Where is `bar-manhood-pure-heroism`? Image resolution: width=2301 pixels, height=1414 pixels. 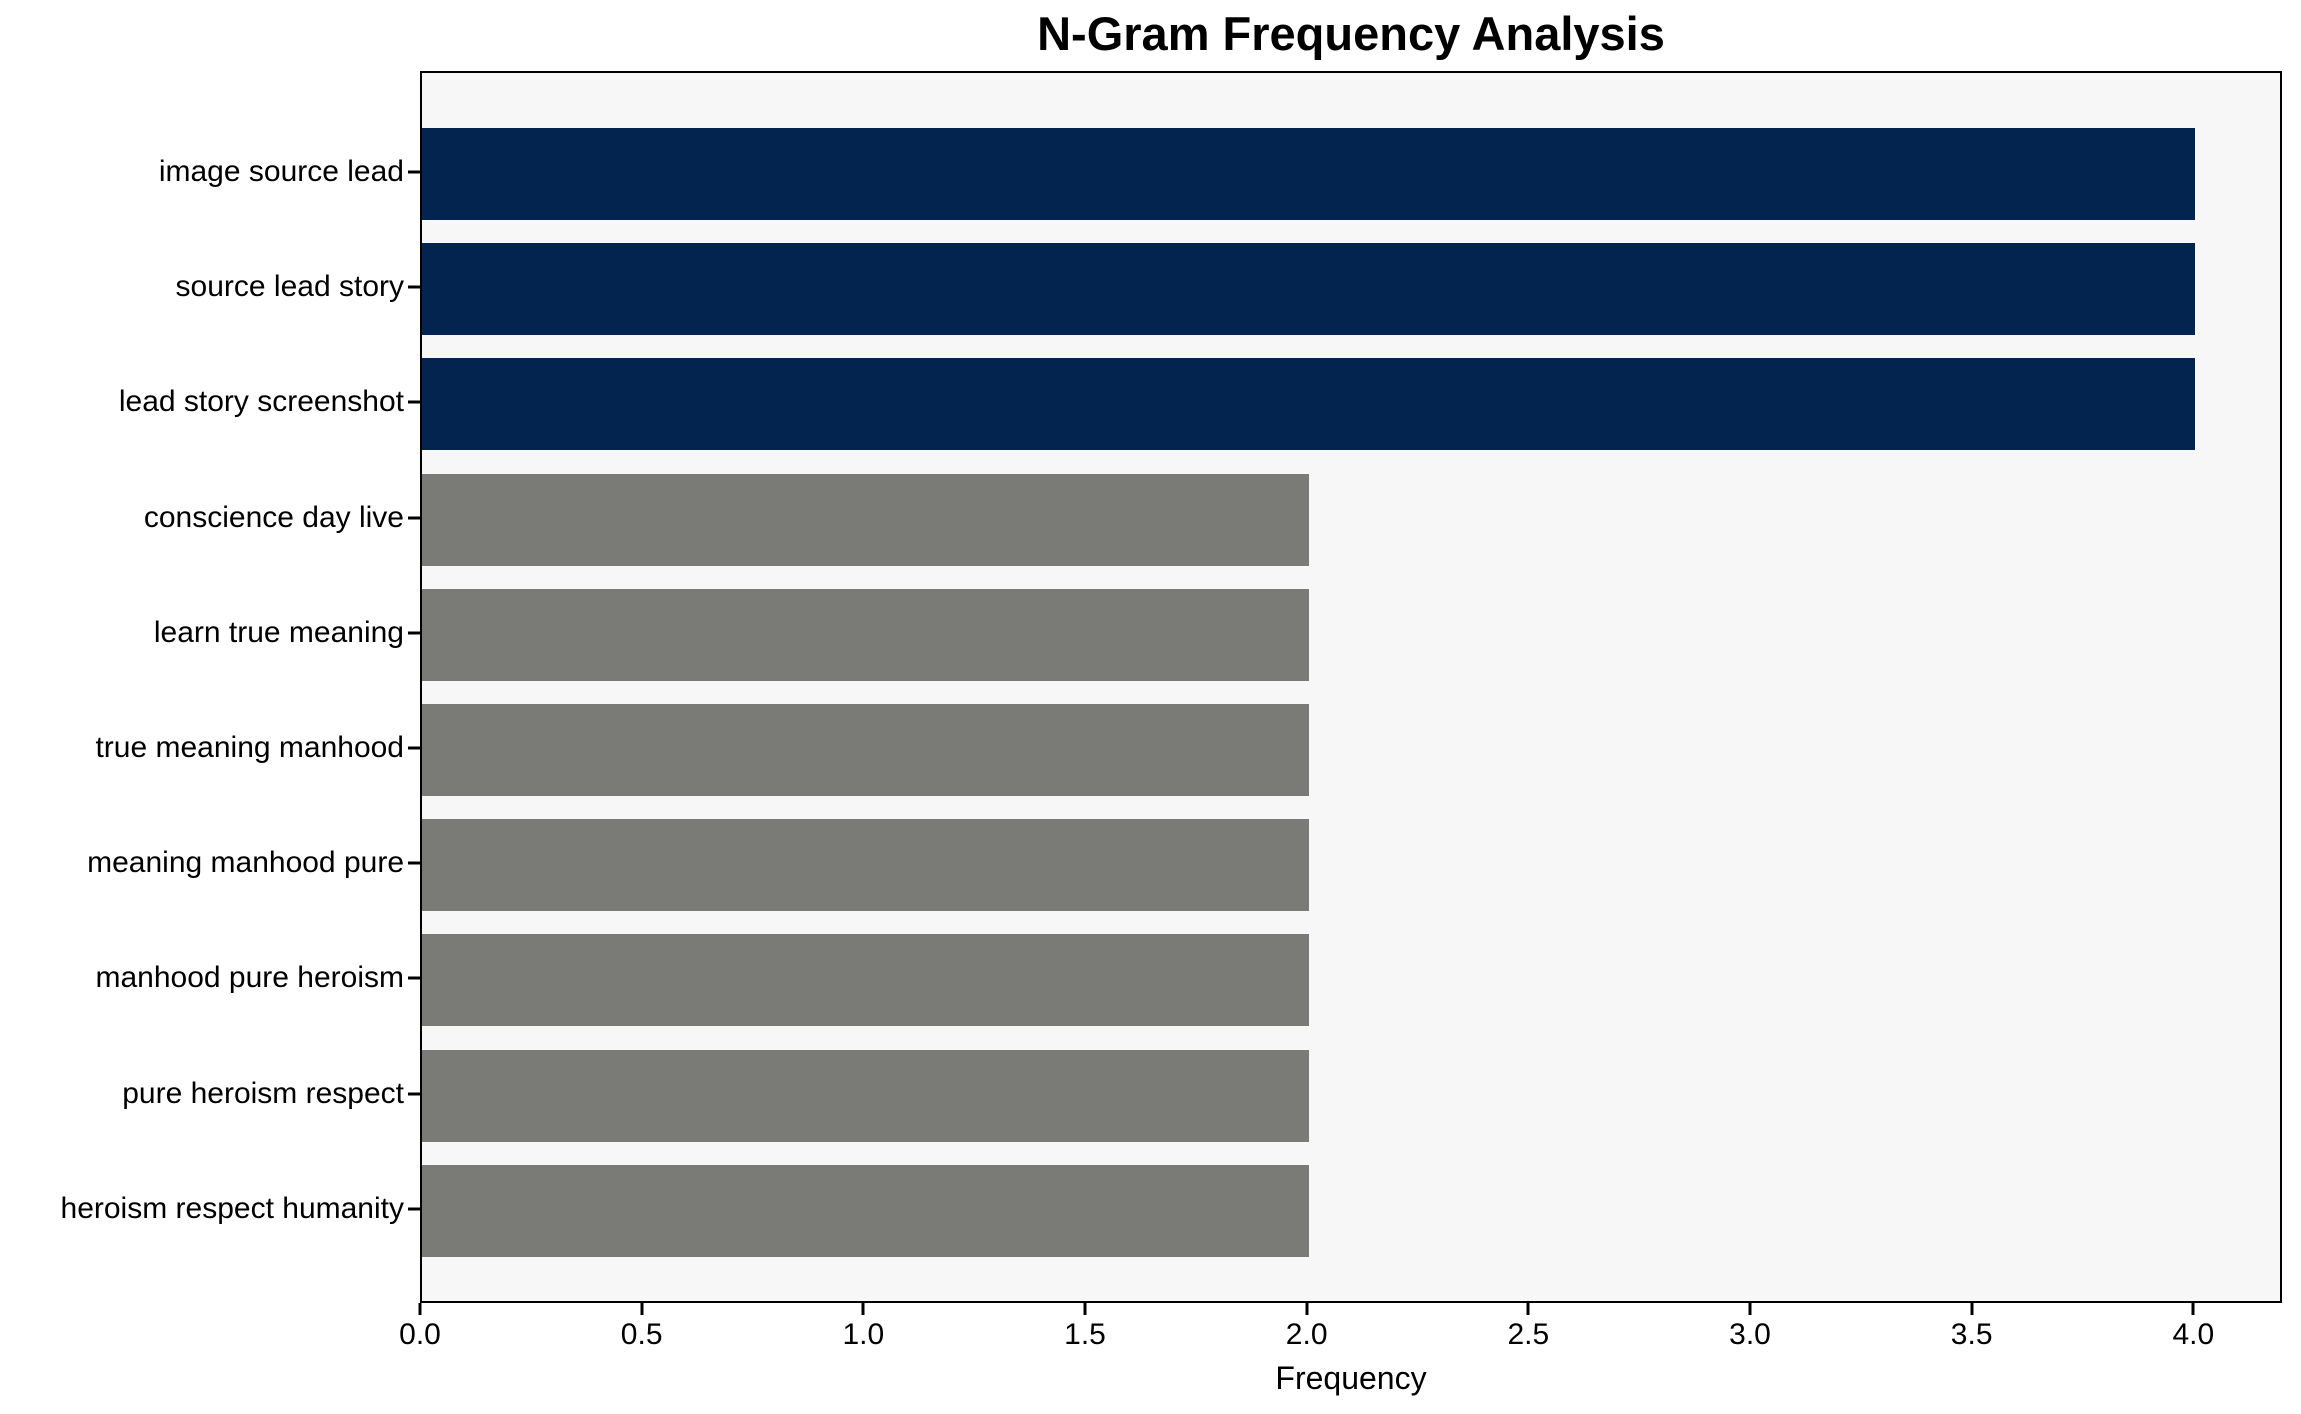
bar-manhood-pure-heroism is located at coordinates (865, 980).